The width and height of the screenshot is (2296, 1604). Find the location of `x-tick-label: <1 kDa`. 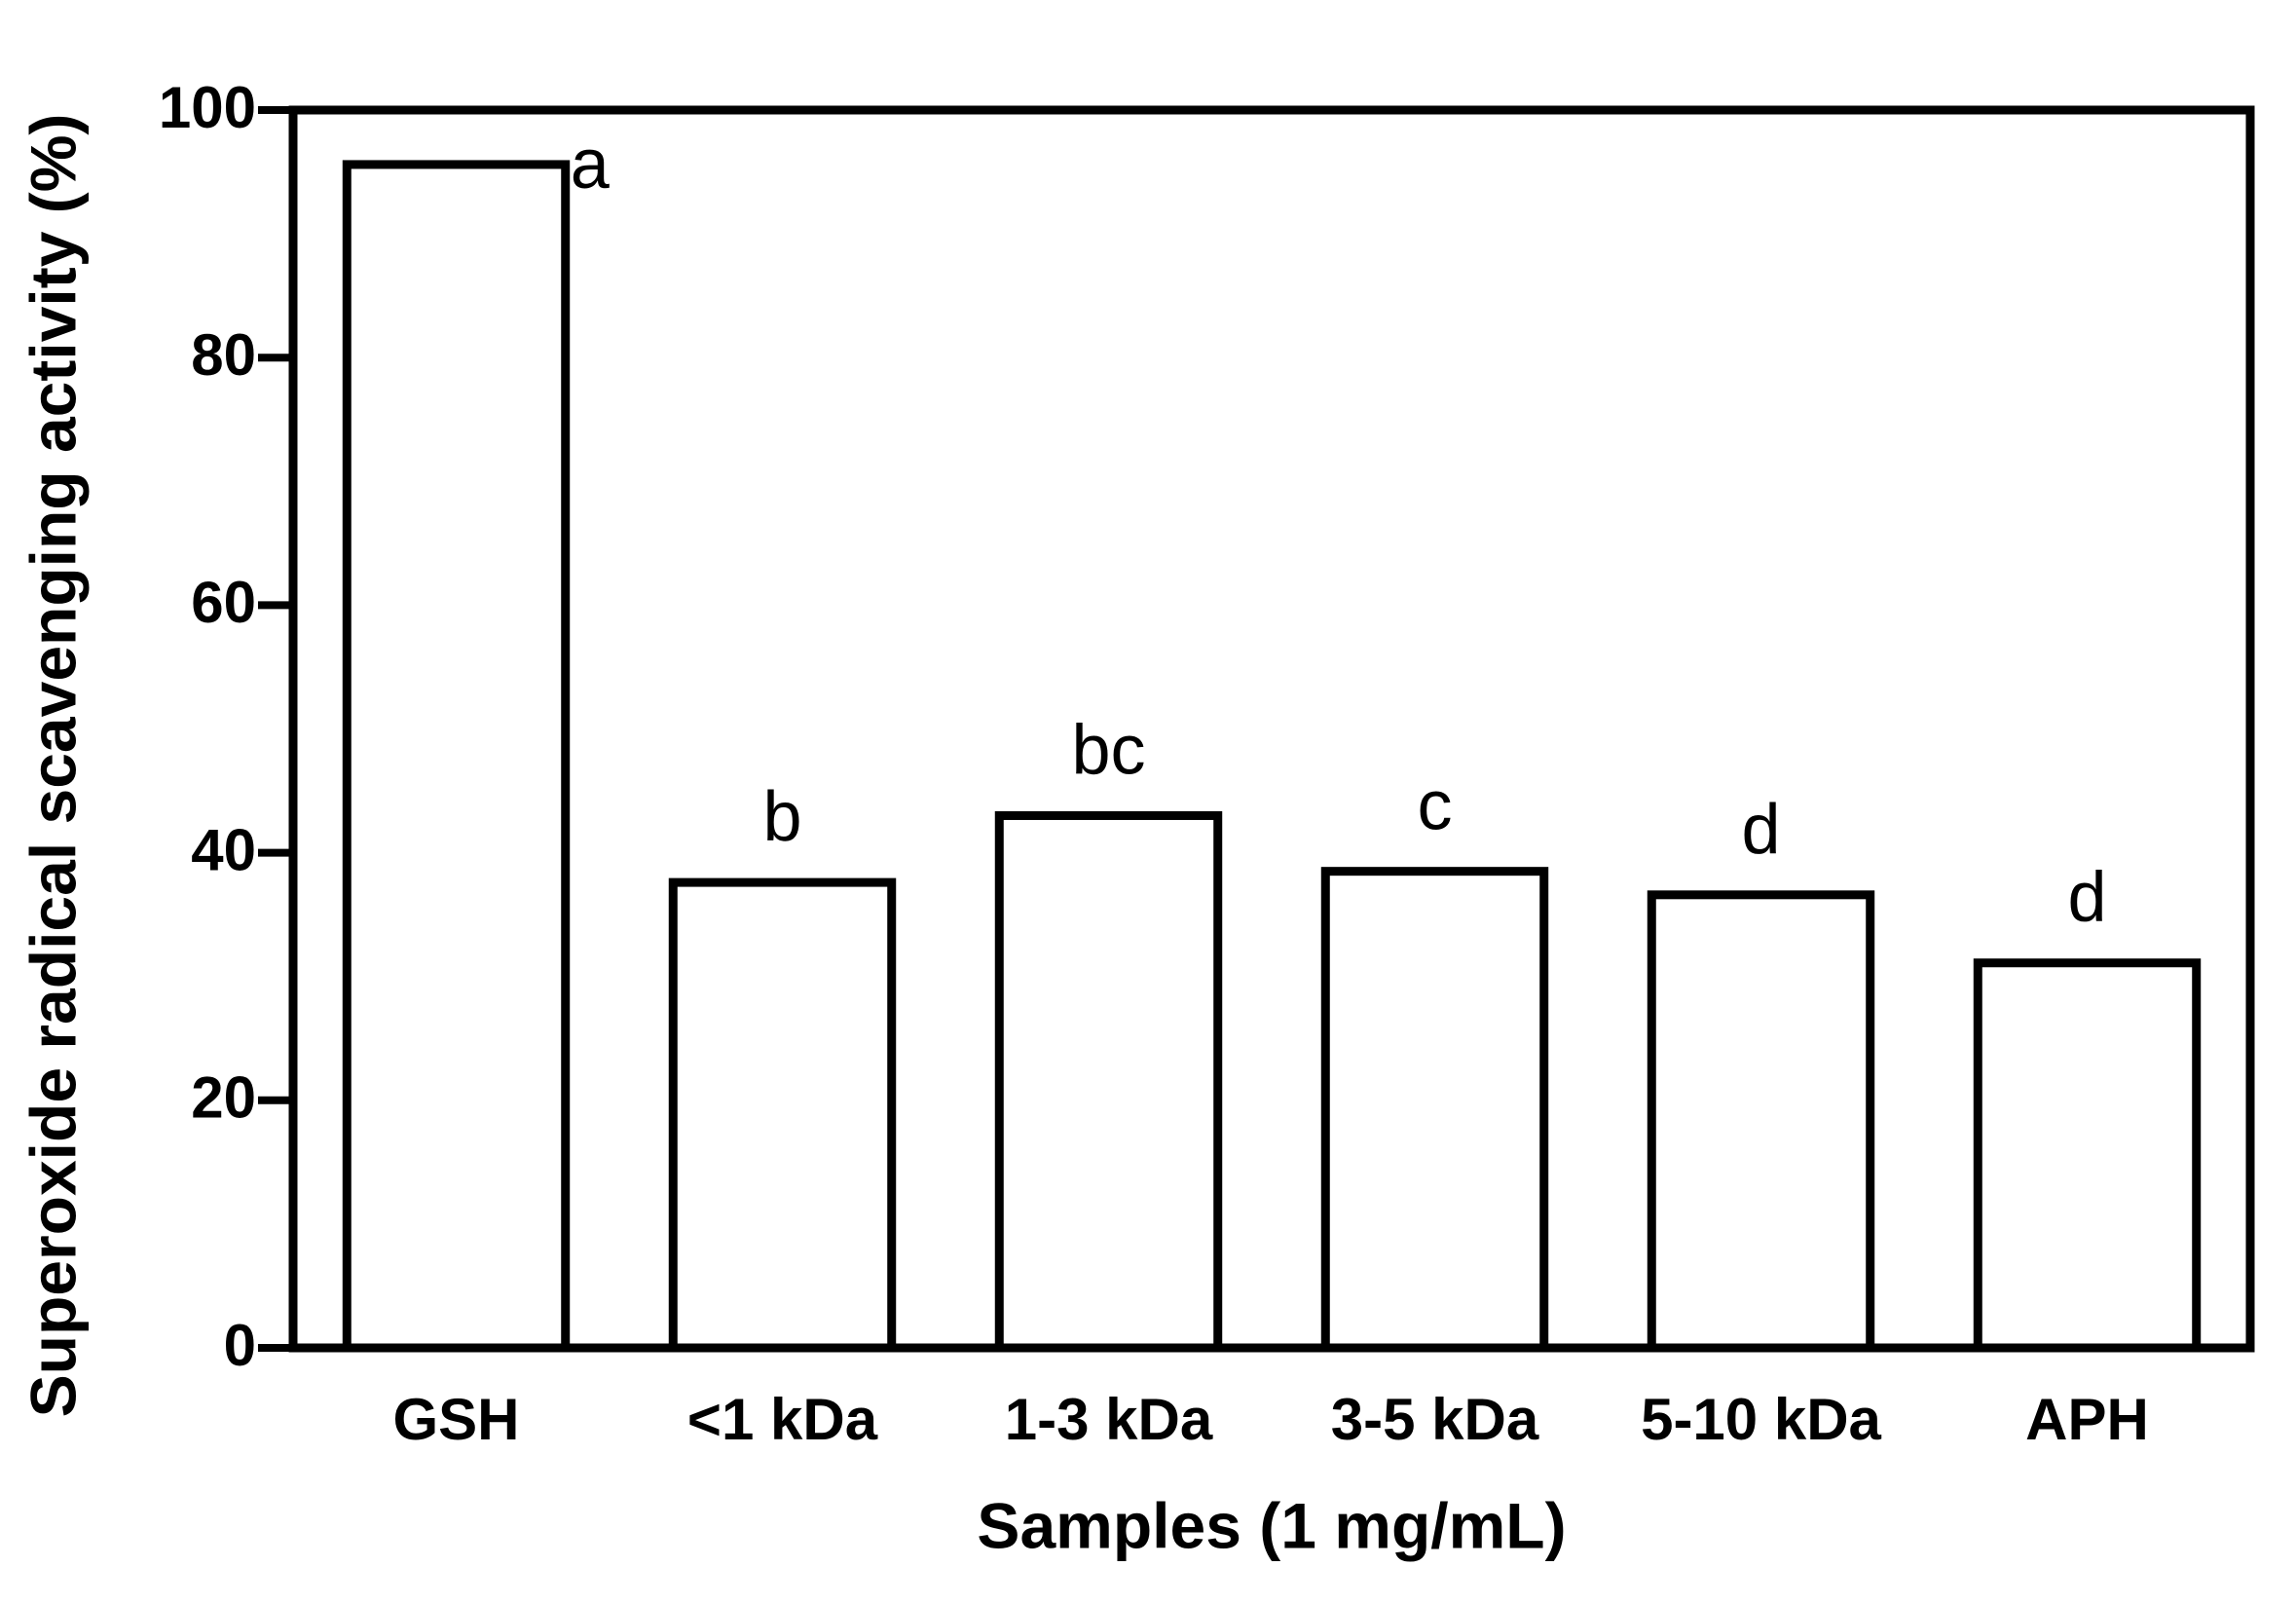

x-tick-label: <1 kDa is located at coordinates (783, 1419).